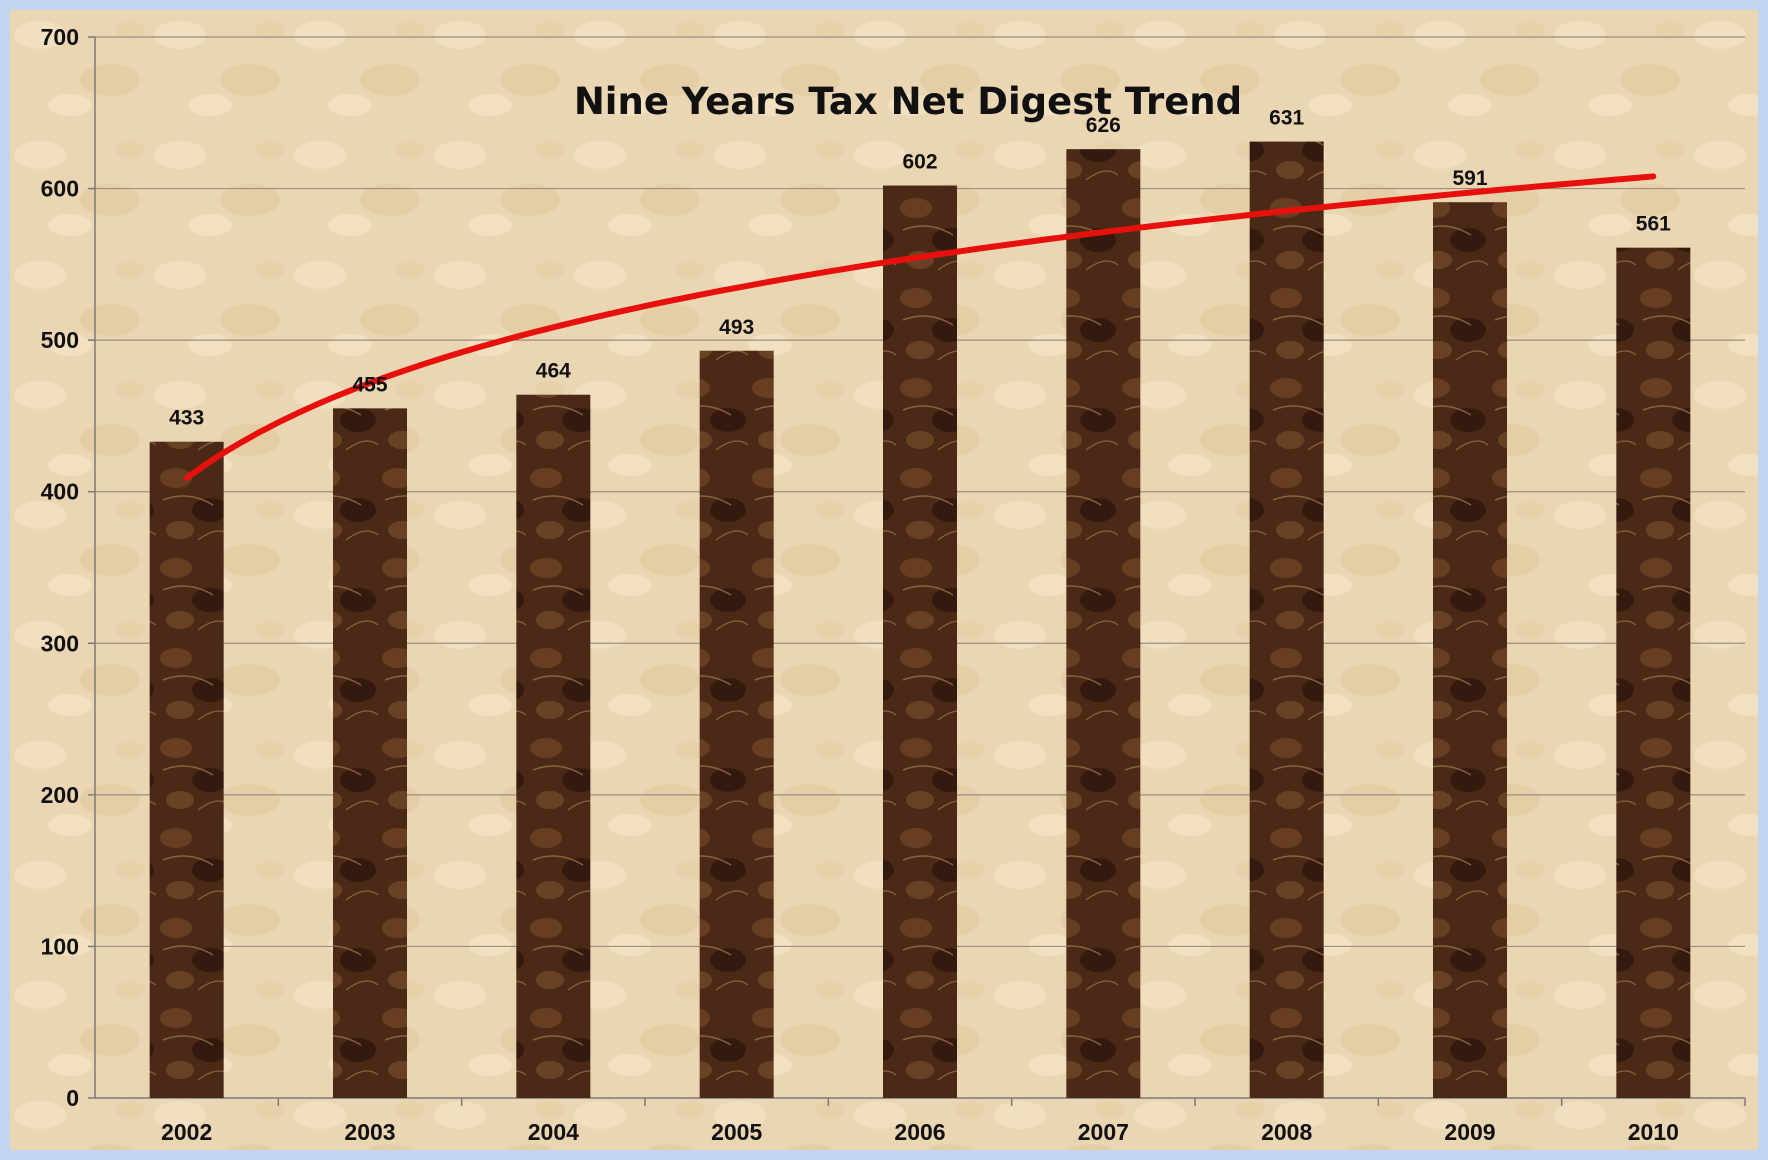  What do you see at coordinates (736, 1132) in the screenshot?
I see `x-tick-label-2005: 2005` at bounding box center [736, 1132].